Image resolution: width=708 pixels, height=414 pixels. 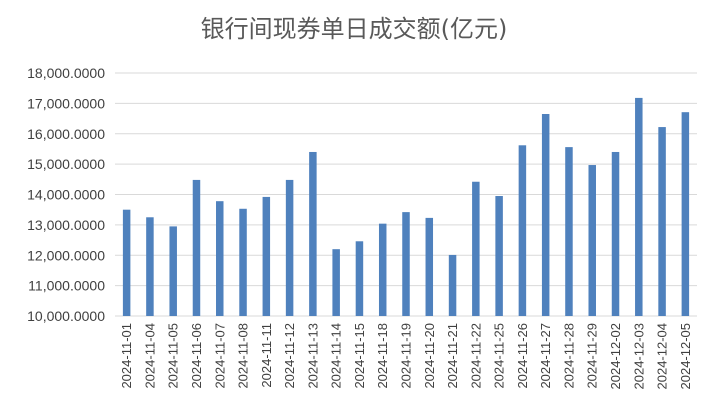 What do you see at coordinates (66, 164) in the screenshot?
I see `y-tick-label: 15,000.0000` at bounding box center [66, 164].